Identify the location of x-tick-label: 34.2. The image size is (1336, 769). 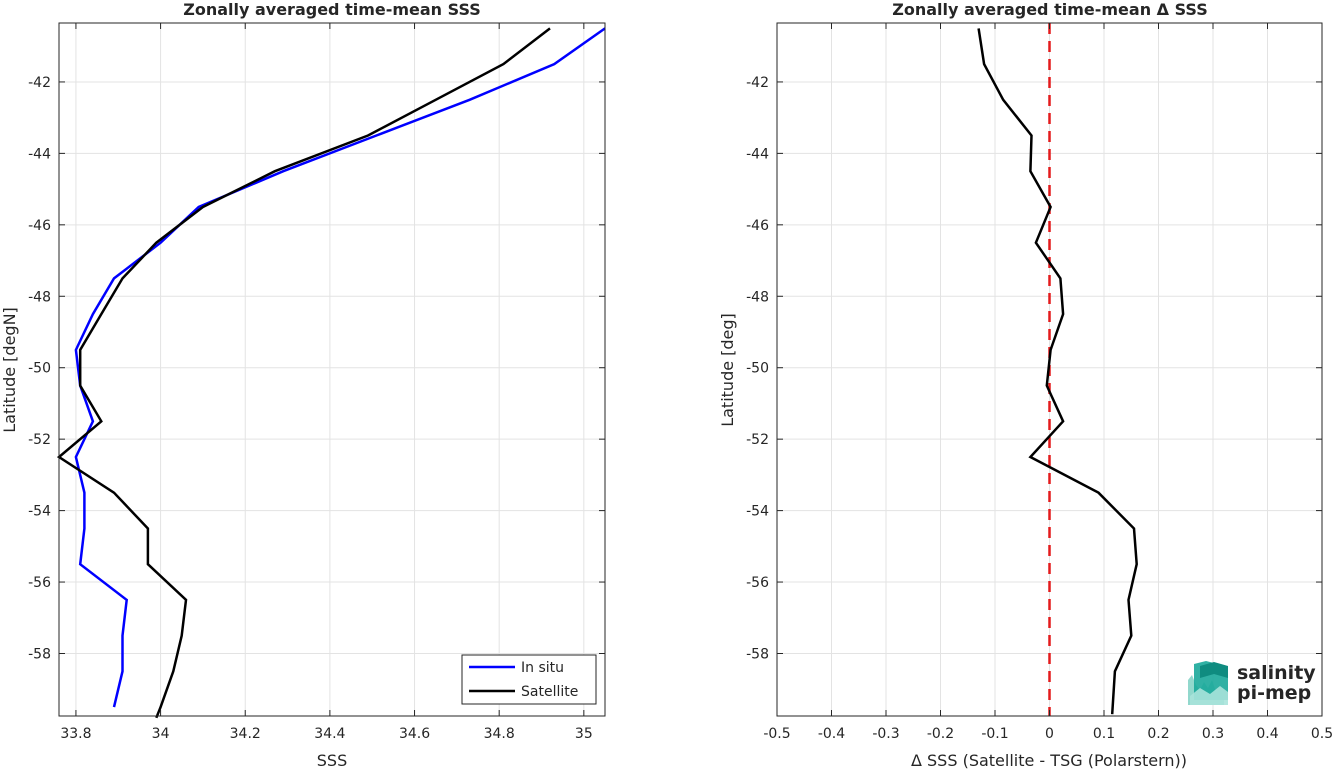
(245, 734).